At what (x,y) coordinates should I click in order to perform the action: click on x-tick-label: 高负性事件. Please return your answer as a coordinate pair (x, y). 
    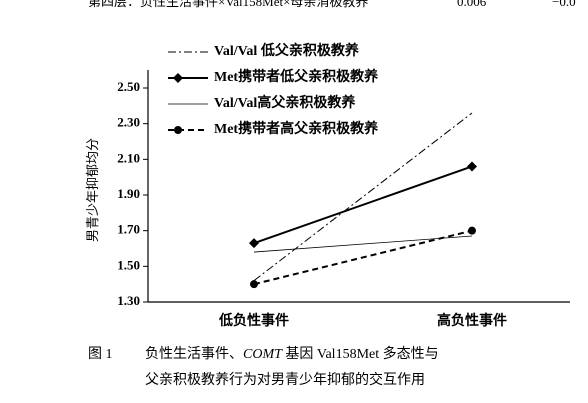
    Looking at the image, I should click on (472, 320).